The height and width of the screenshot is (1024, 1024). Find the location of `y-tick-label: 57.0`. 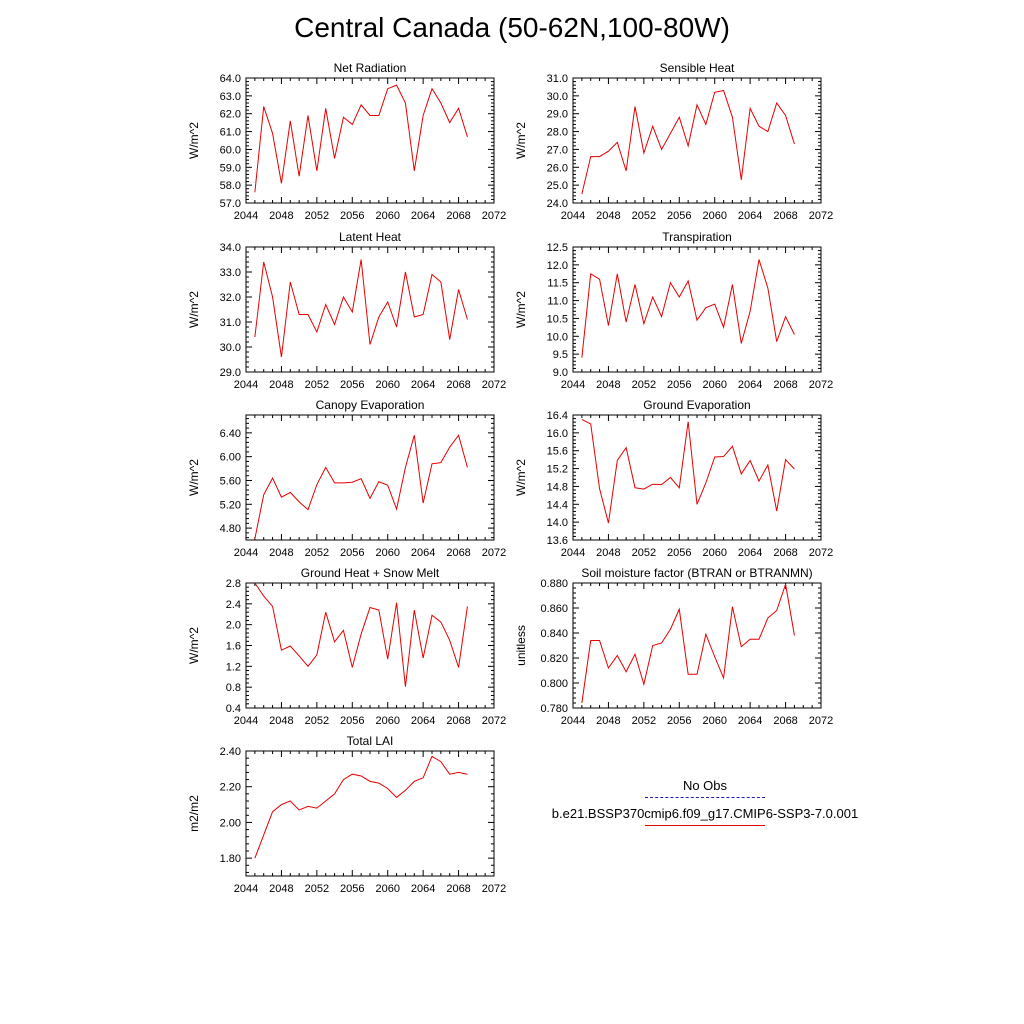

y-tick-label: 57.0 is located at coordinates (230, 204).